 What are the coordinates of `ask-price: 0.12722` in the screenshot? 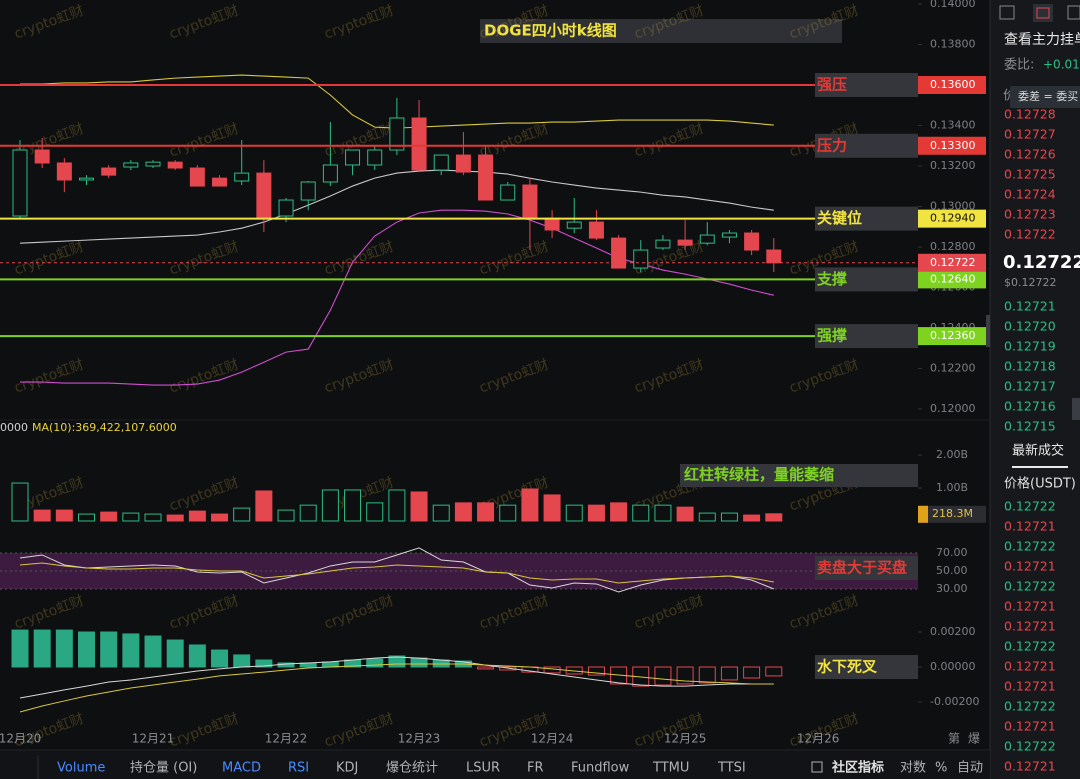 It's located at (1030, 234).